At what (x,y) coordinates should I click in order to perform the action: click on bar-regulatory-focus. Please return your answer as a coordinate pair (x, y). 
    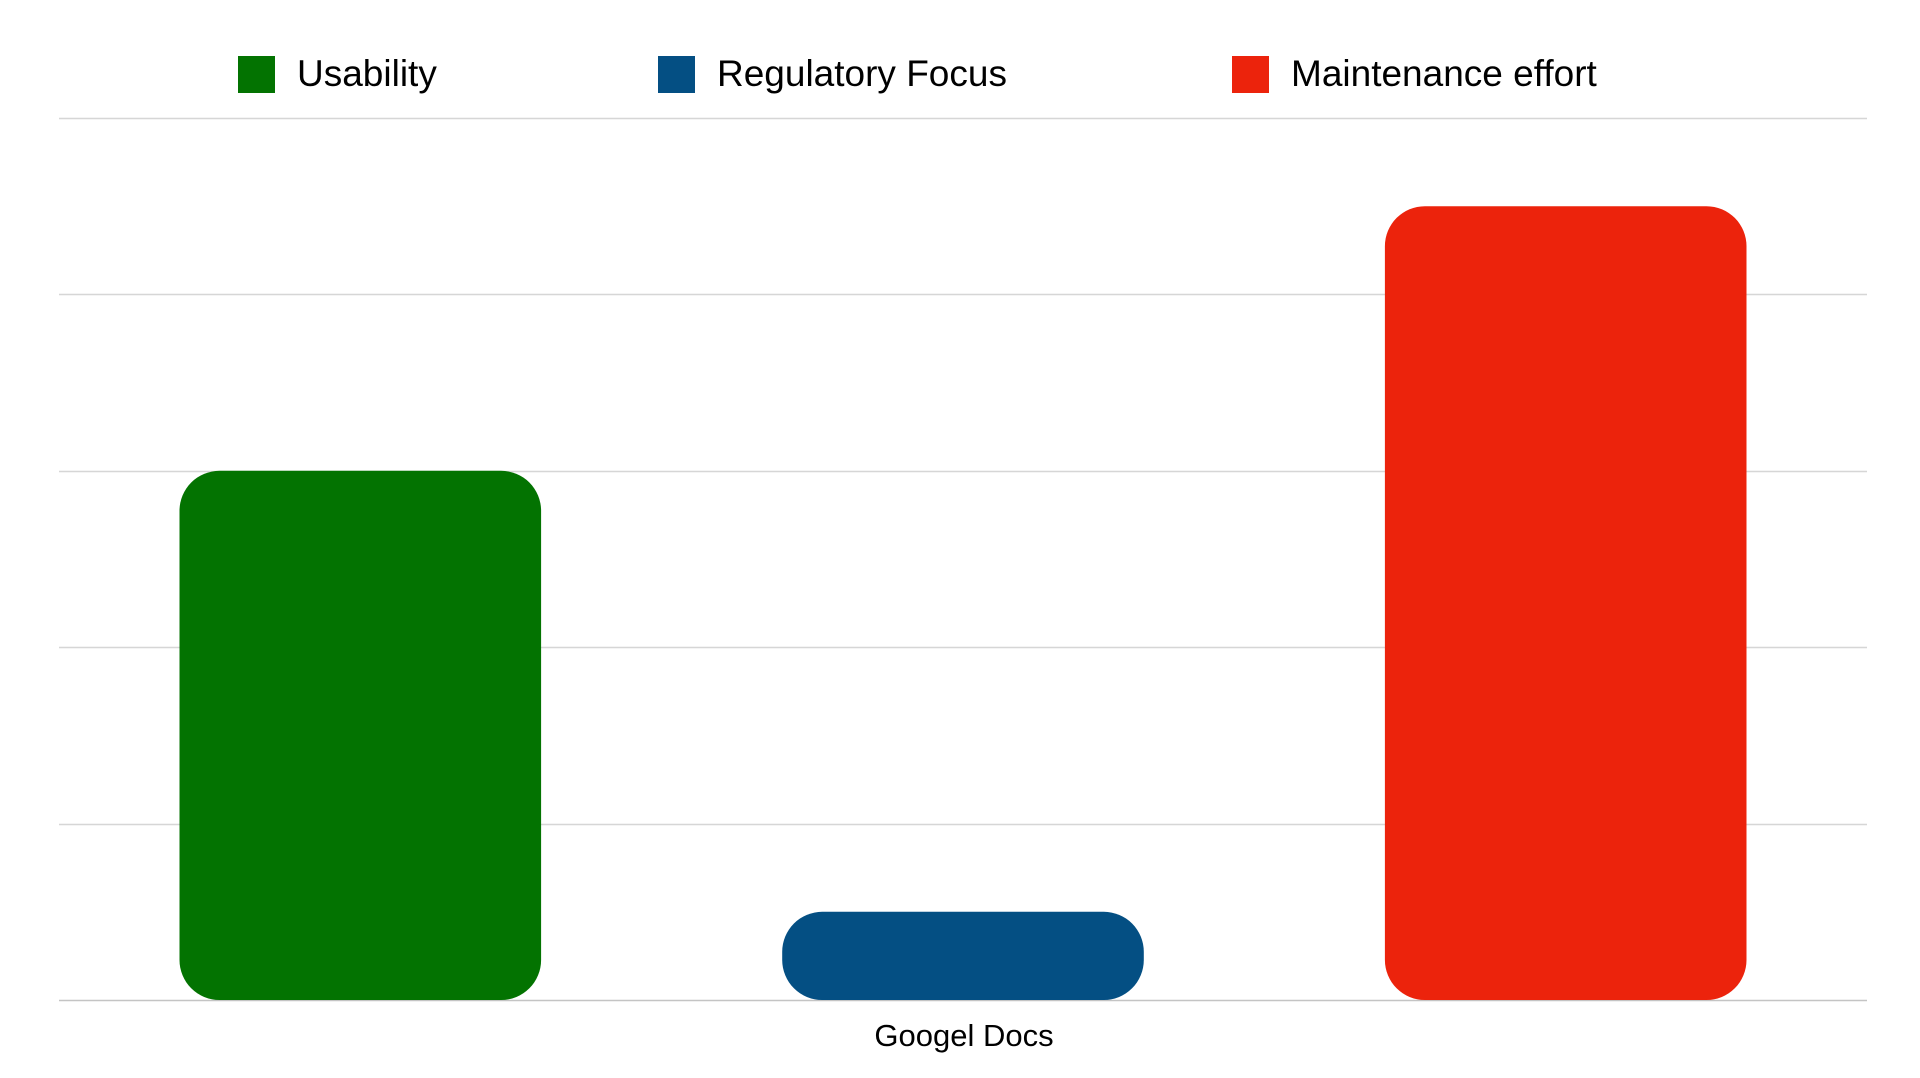
    Looking at the image, I should click on (963, 955).